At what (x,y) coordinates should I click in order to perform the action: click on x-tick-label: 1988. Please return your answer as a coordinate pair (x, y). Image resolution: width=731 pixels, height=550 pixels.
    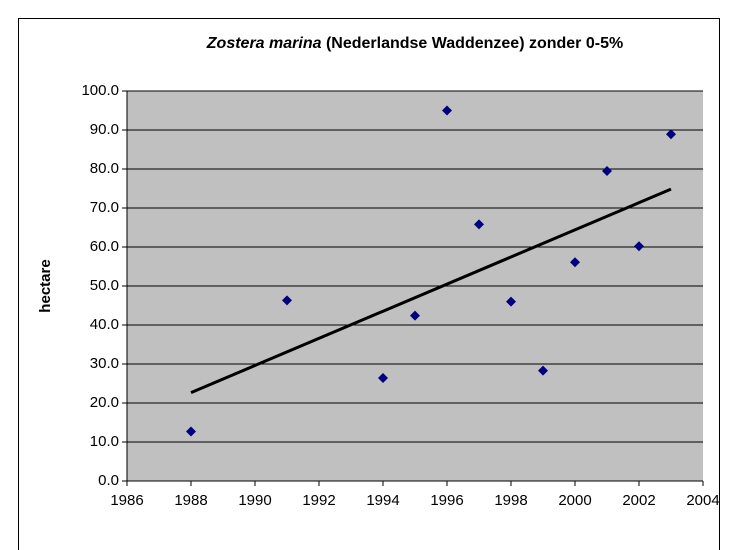
    Looking at the image, I should click on (190, 500).